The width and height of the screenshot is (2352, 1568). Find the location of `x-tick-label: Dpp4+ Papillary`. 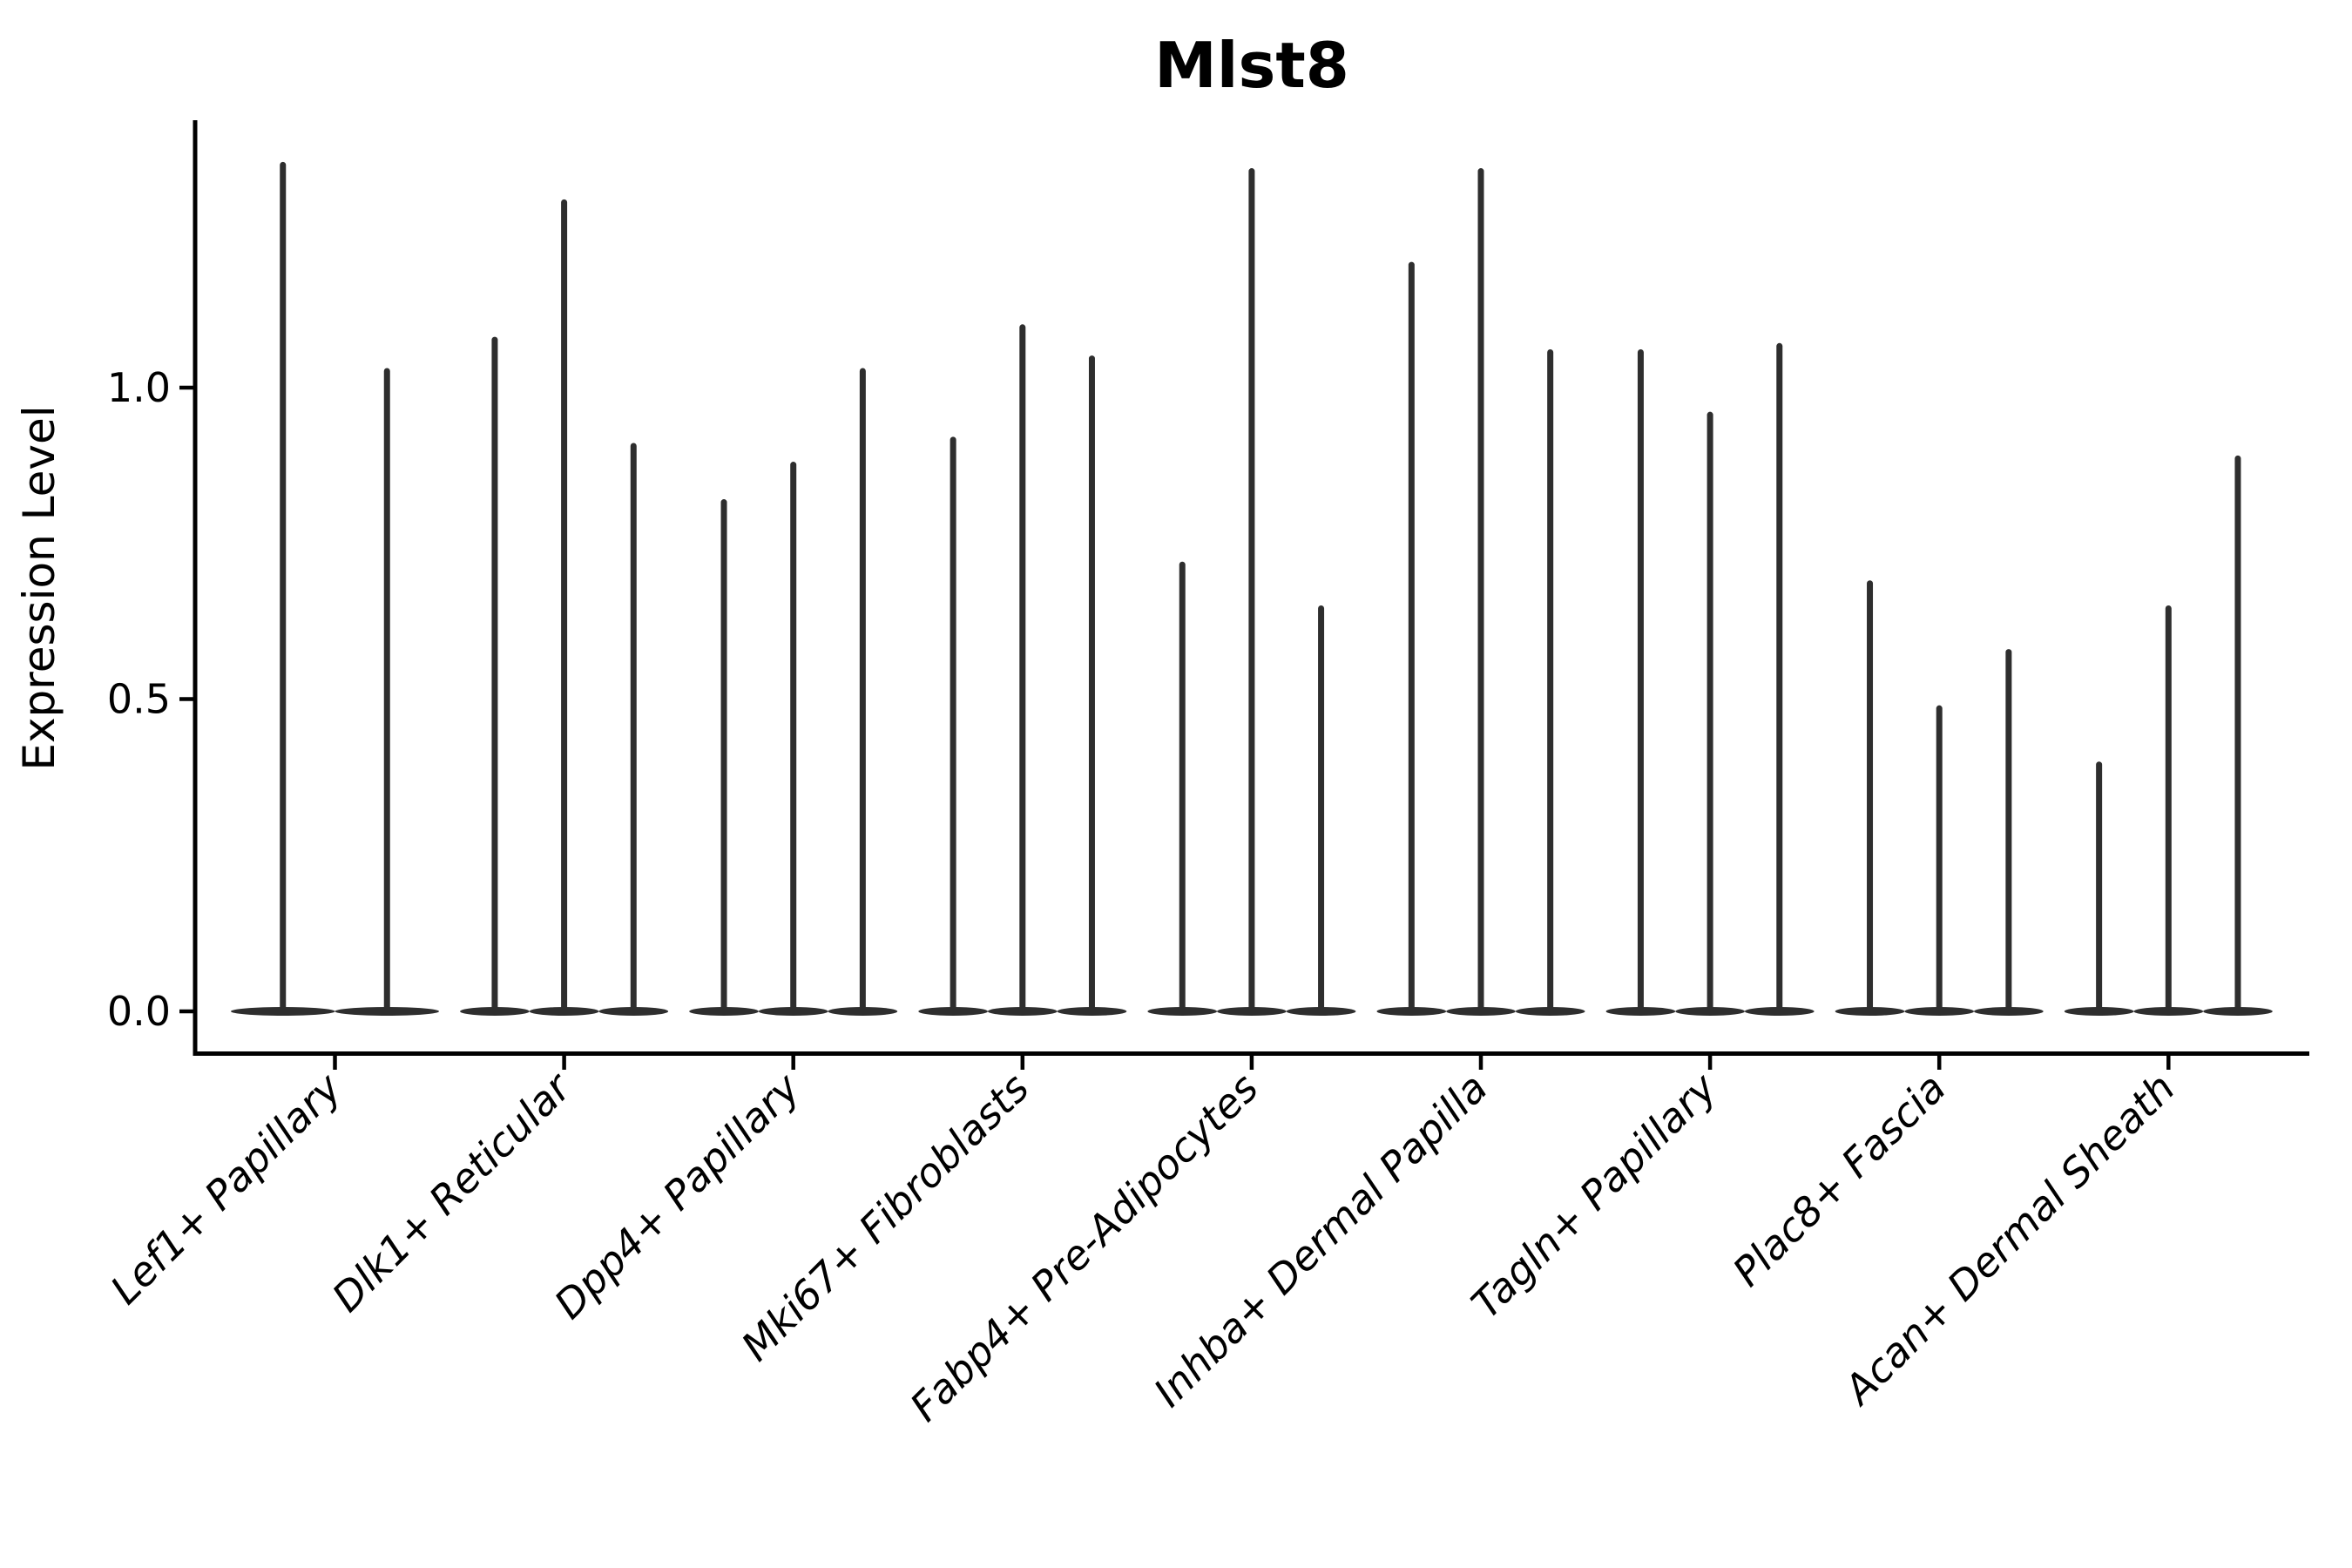

x-tick-label: Dpp4+ Papillary is located at coordinates (677, 1196).